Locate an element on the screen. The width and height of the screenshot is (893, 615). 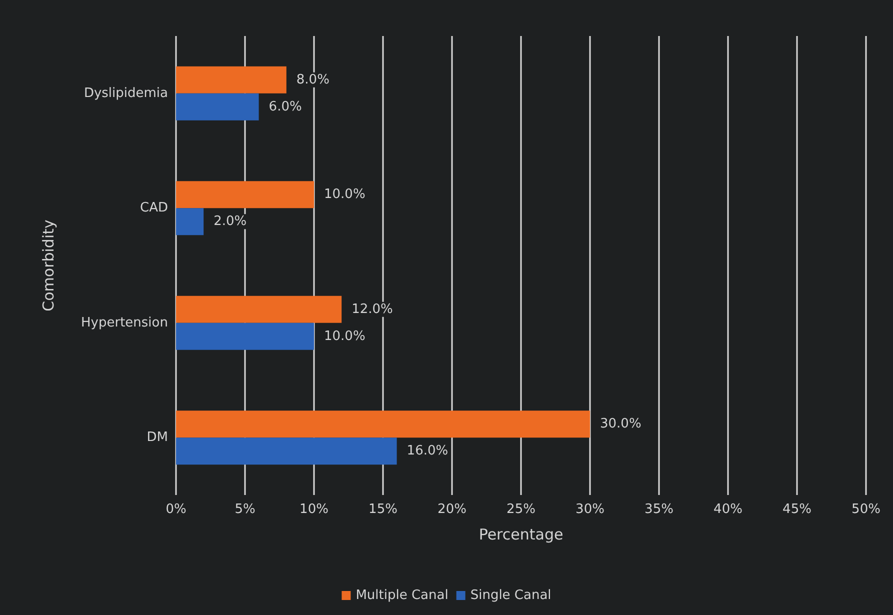
data-label: 30.0% is located at coordinates (621, 424).